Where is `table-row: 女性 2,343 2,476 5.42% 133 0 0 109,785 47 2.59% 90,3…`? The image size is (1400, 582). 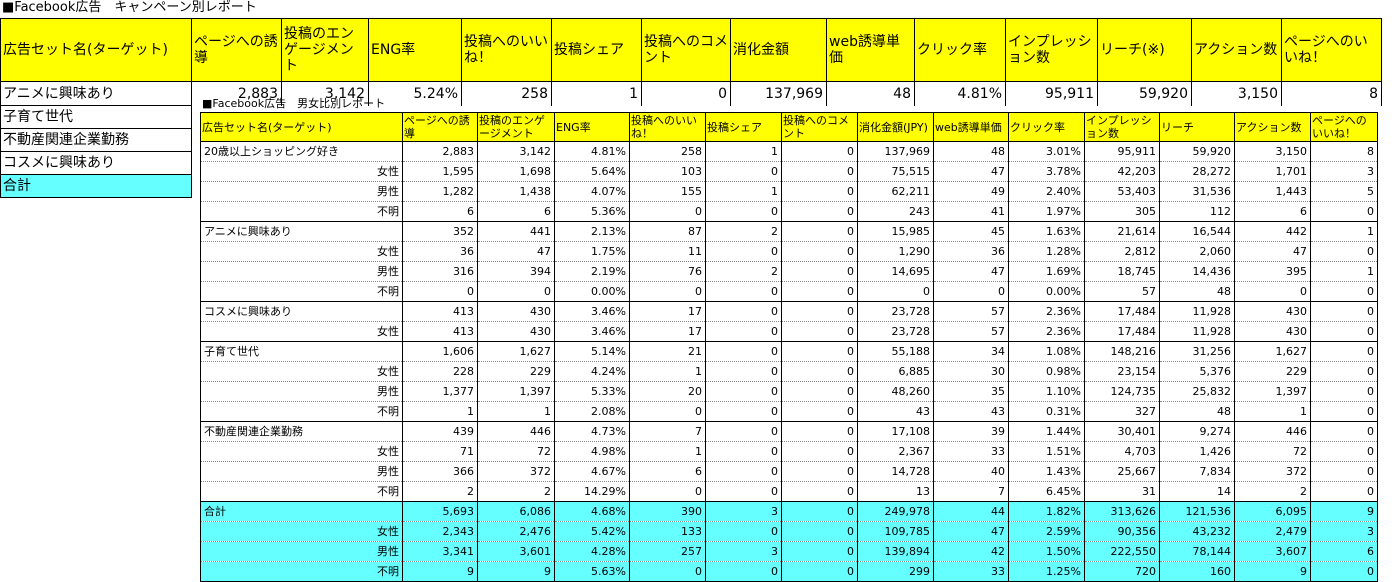
table-row: 女性 2,343 2,476 5.42% 133 0 0 109,785 47 2.59% 90,3… is located at coordinates (789, 531).